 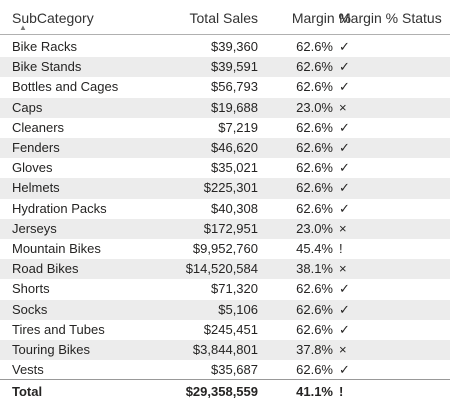 I want to click on cell-total-sales: $5,106, so click(x=238, y=309).